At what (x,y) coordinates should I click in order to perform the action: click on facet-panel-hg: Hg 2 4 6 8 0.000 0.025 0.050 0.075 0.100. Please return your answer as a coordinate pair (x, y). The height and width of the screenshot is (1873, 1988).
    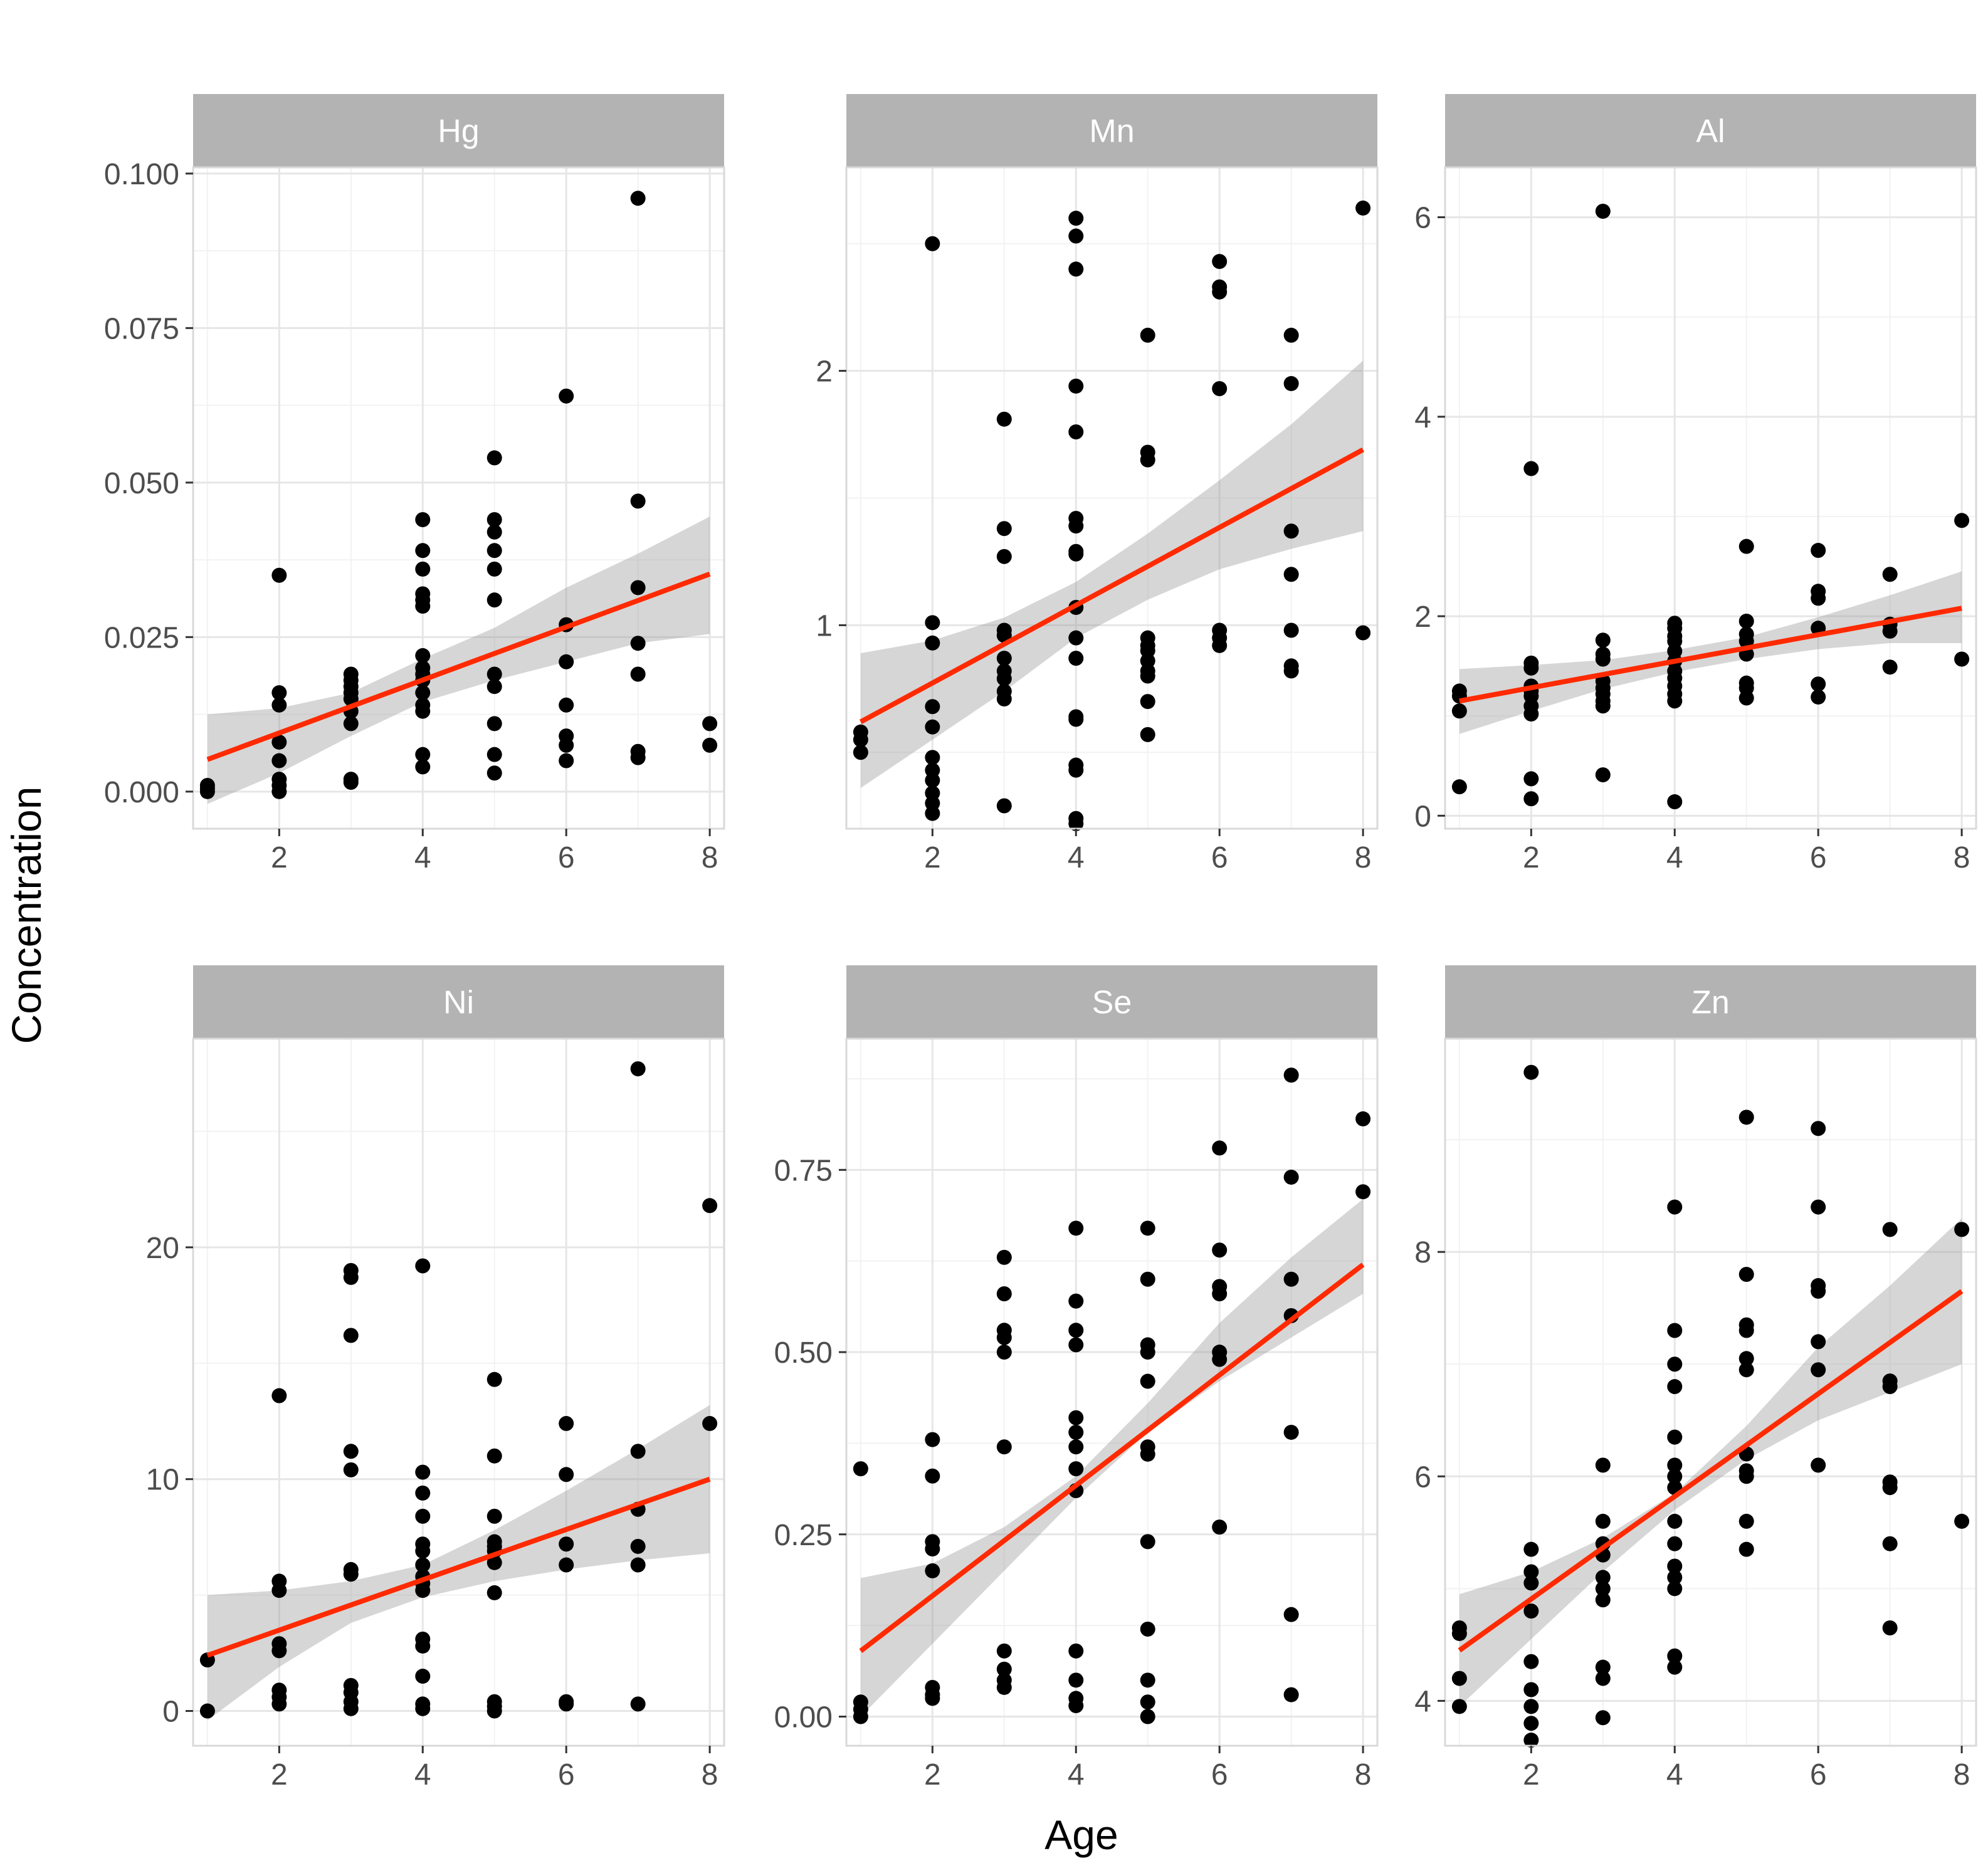
    Looking at the image, I should click on (414, 484).